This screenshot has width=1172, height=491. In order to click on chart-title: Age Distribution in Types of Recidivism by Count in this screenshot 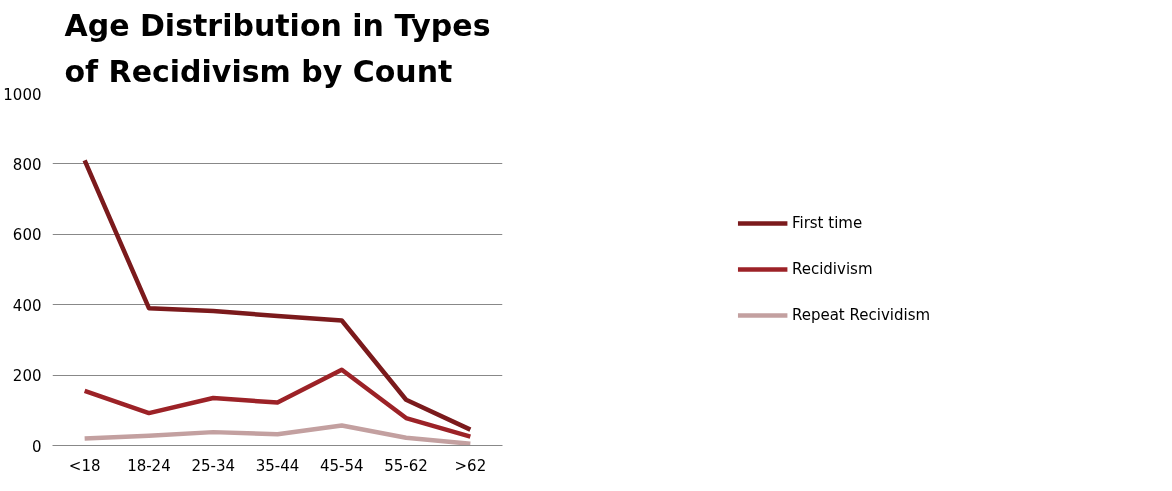, I will do `click(277, 48)`.